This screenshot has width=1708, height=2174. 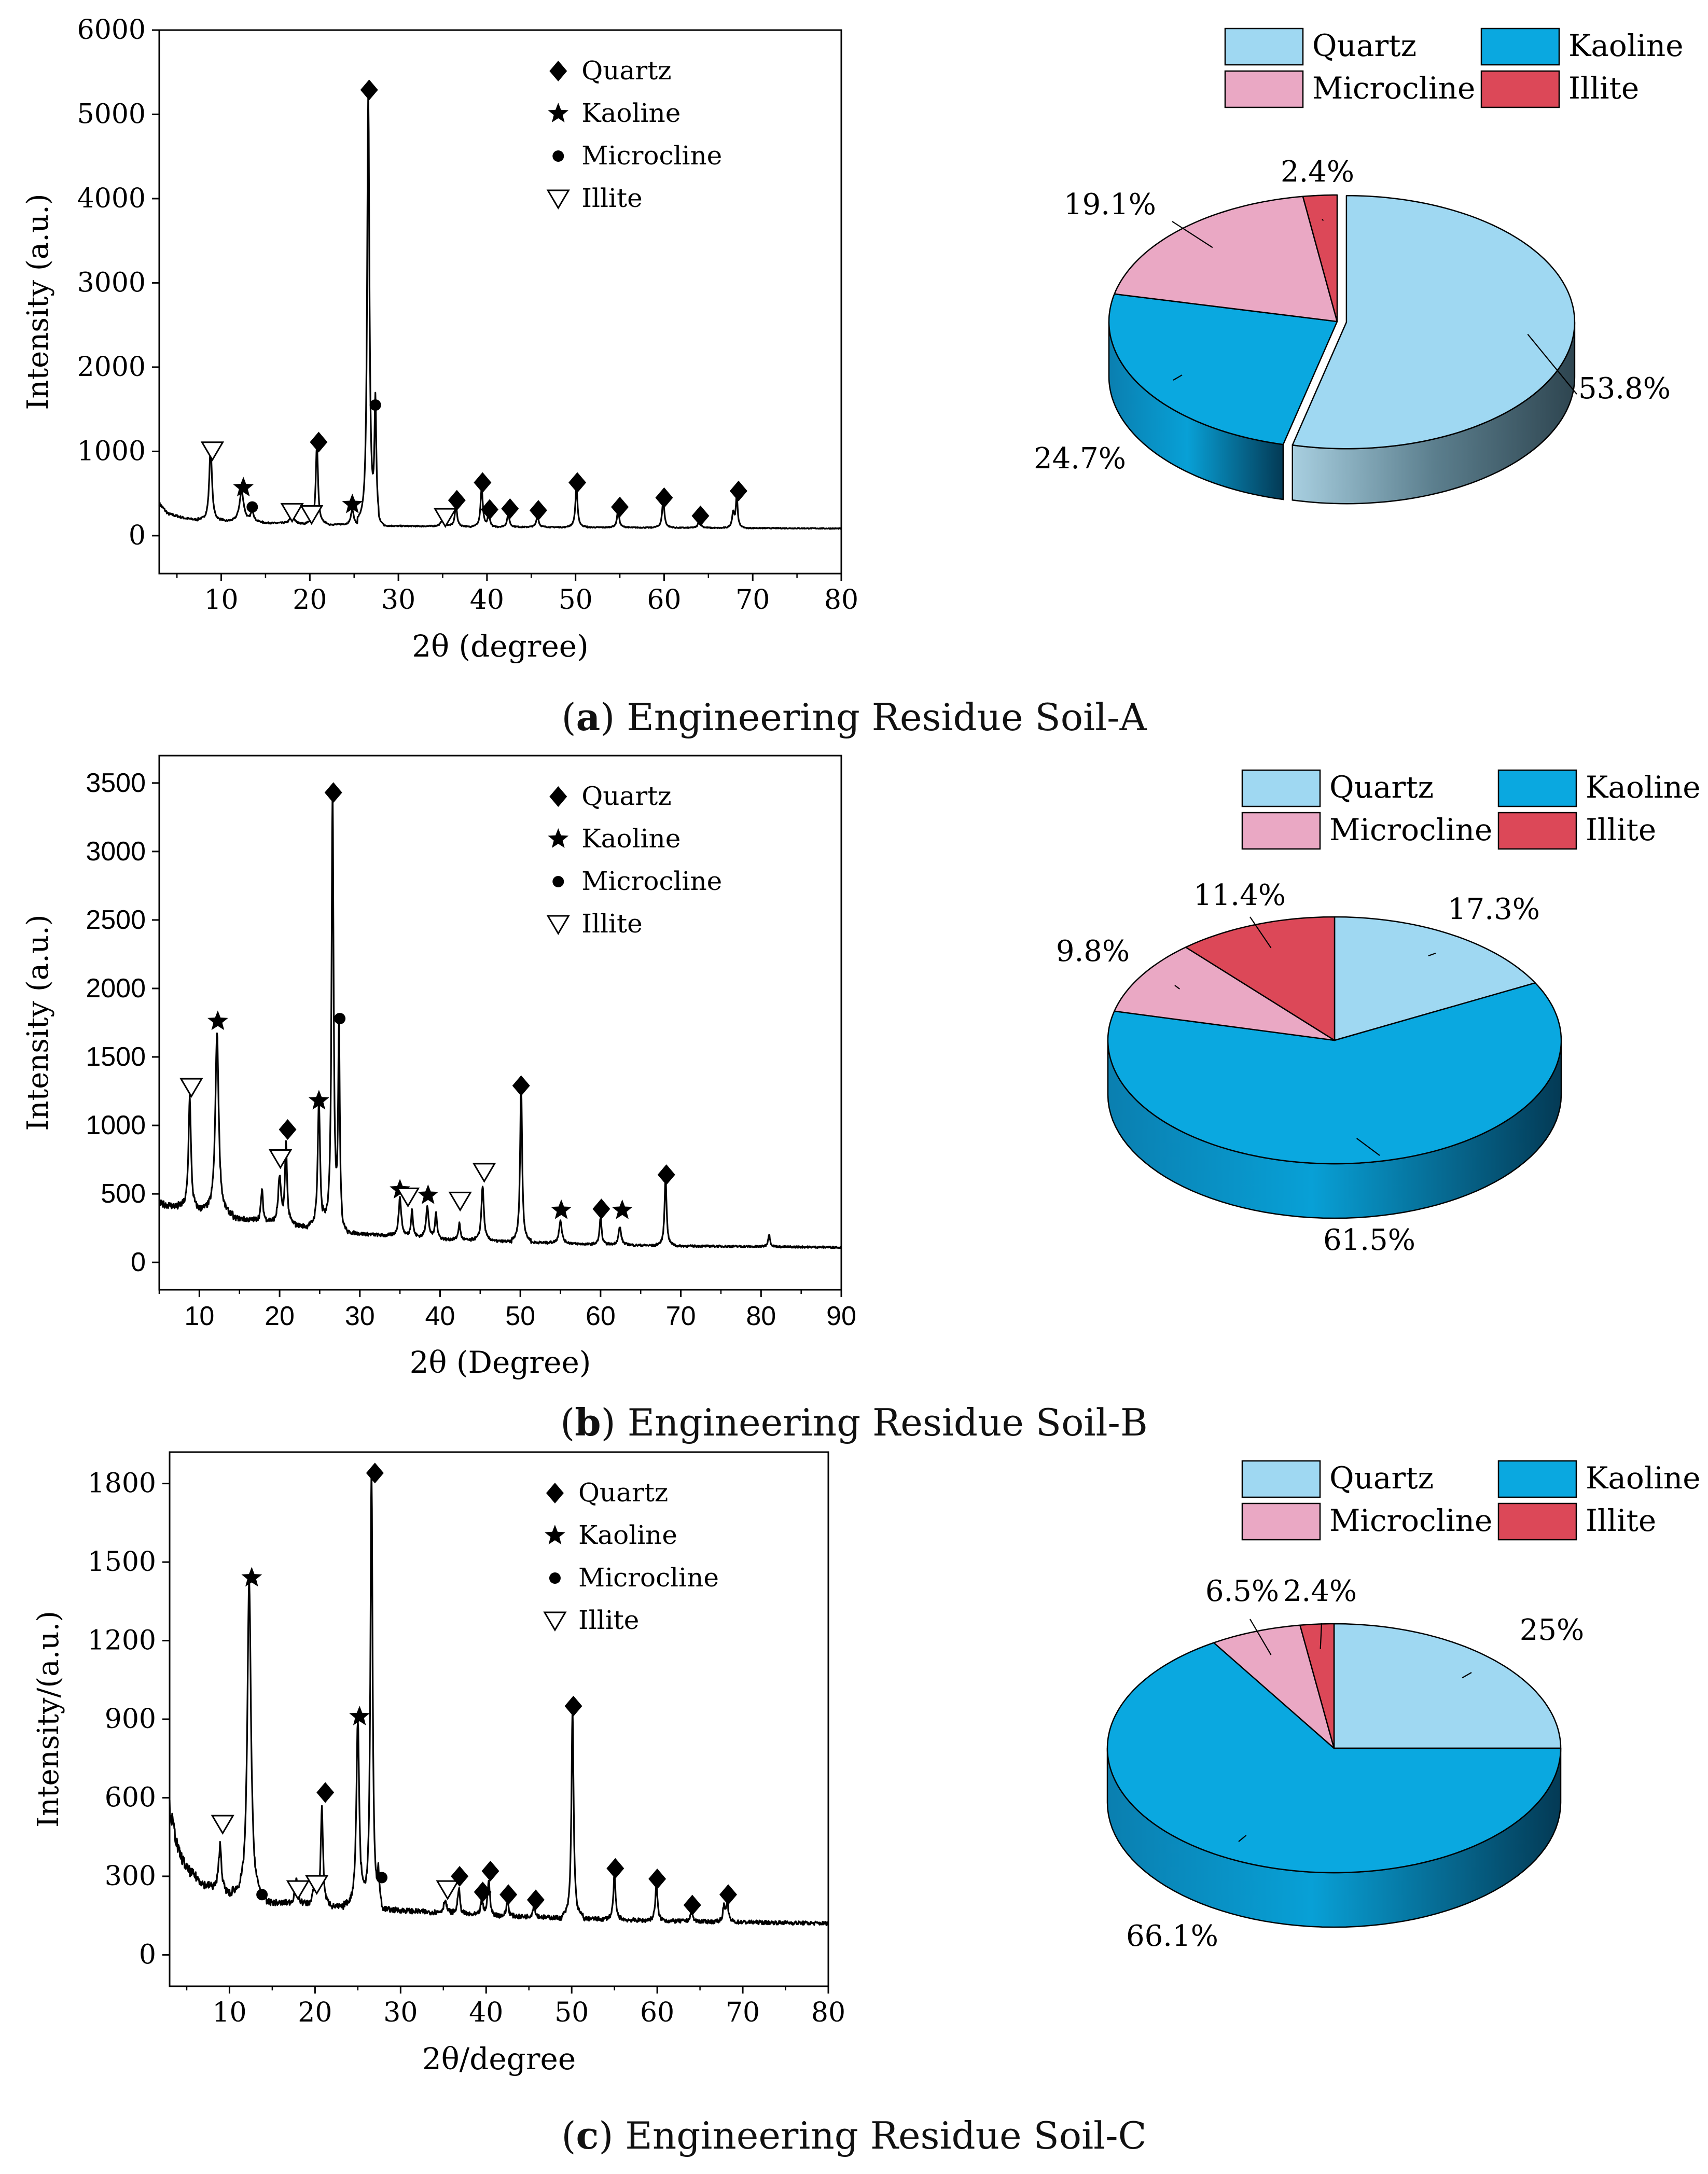 I want to click on pie-label-quartz: 53.8%, so click(x=1624, y=389).